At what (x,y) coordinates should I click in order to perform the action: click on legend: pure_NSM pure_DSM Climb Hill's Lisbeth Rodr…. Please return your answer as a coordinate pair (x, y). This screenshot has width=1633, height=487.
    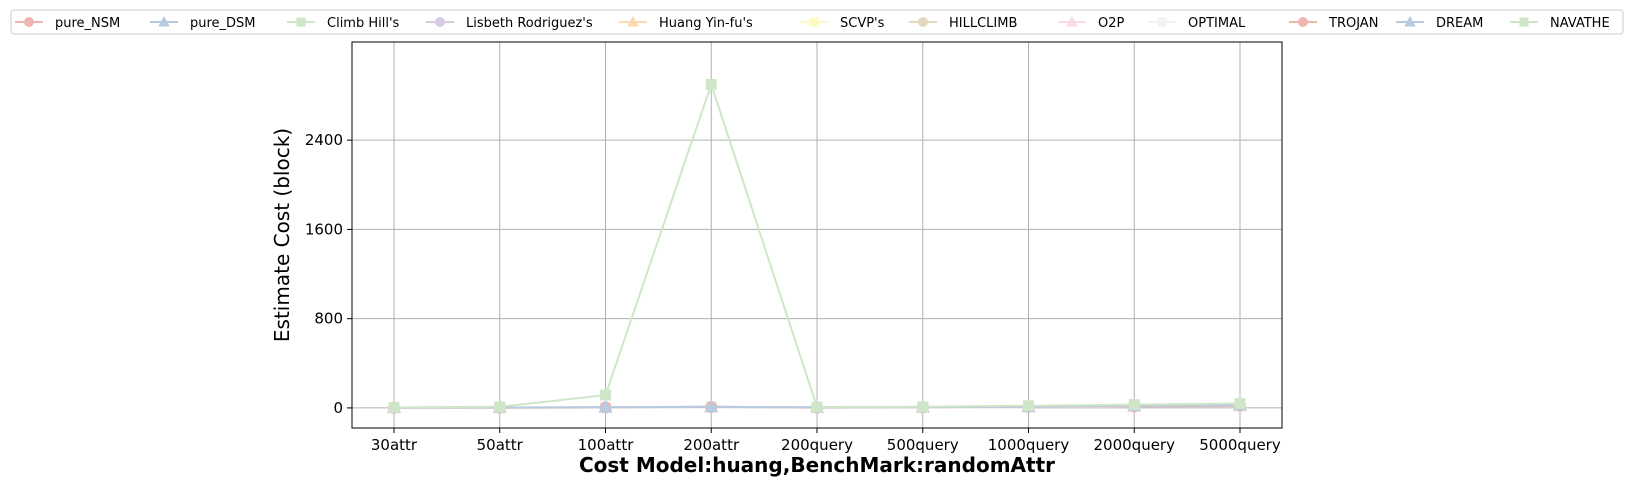
    Looking at the image, I should click on (817, 22).